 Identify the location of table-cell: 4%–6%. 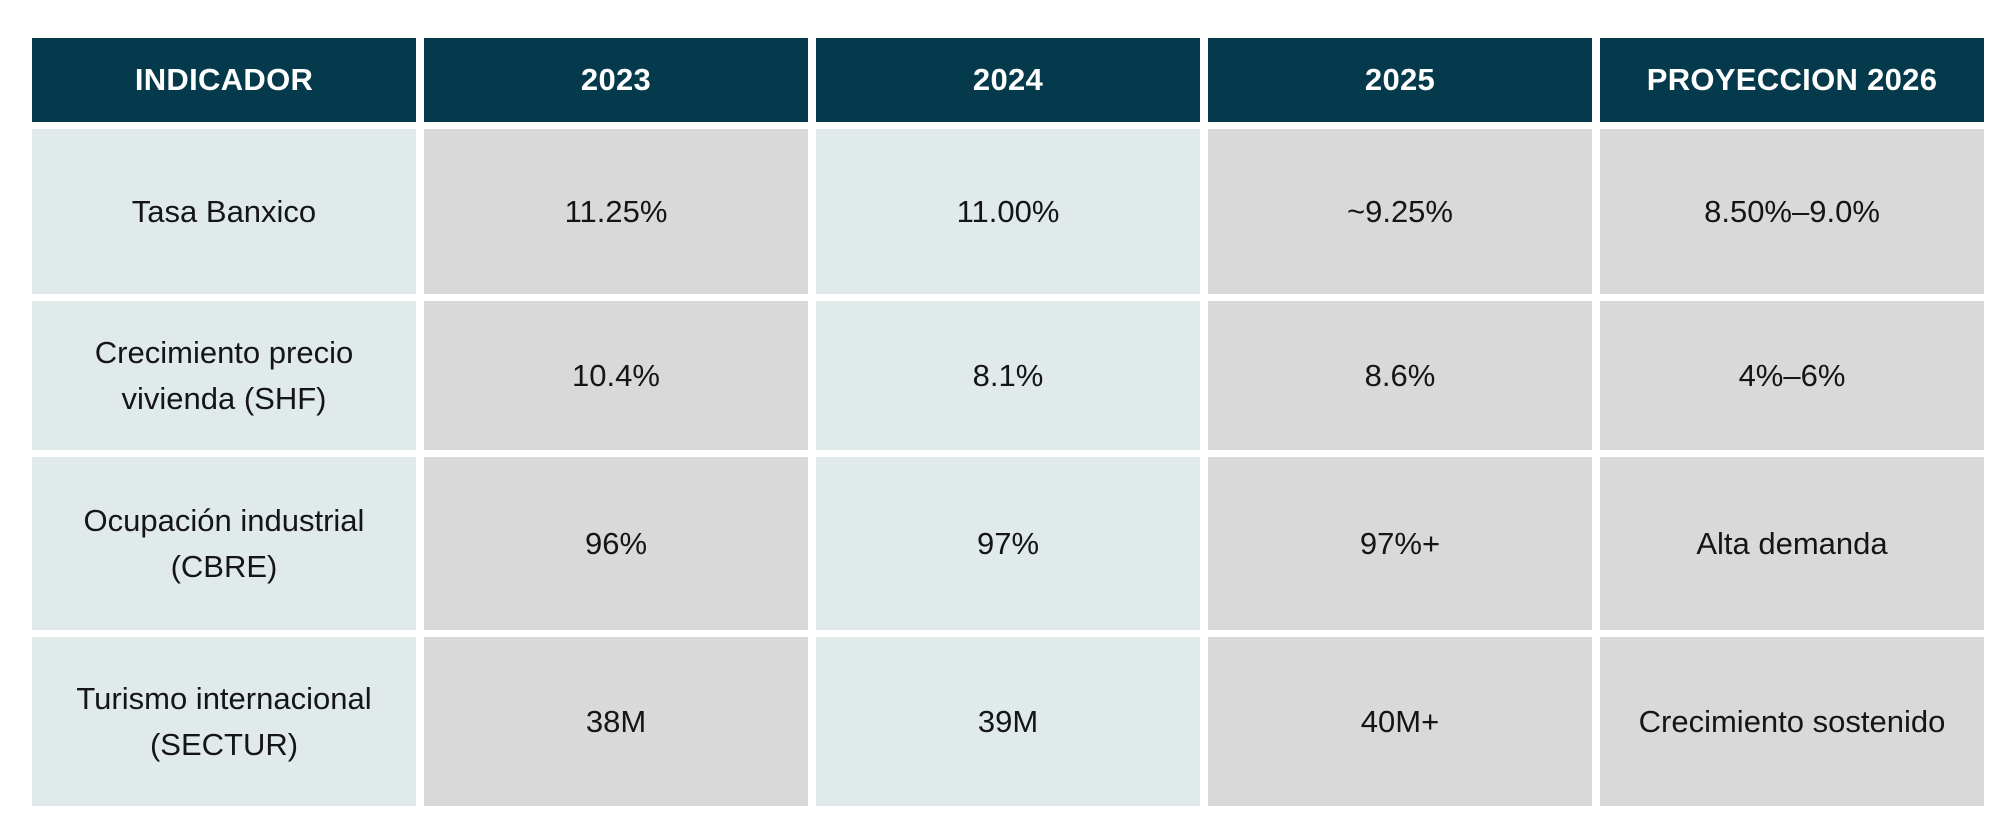
(1792, 375).